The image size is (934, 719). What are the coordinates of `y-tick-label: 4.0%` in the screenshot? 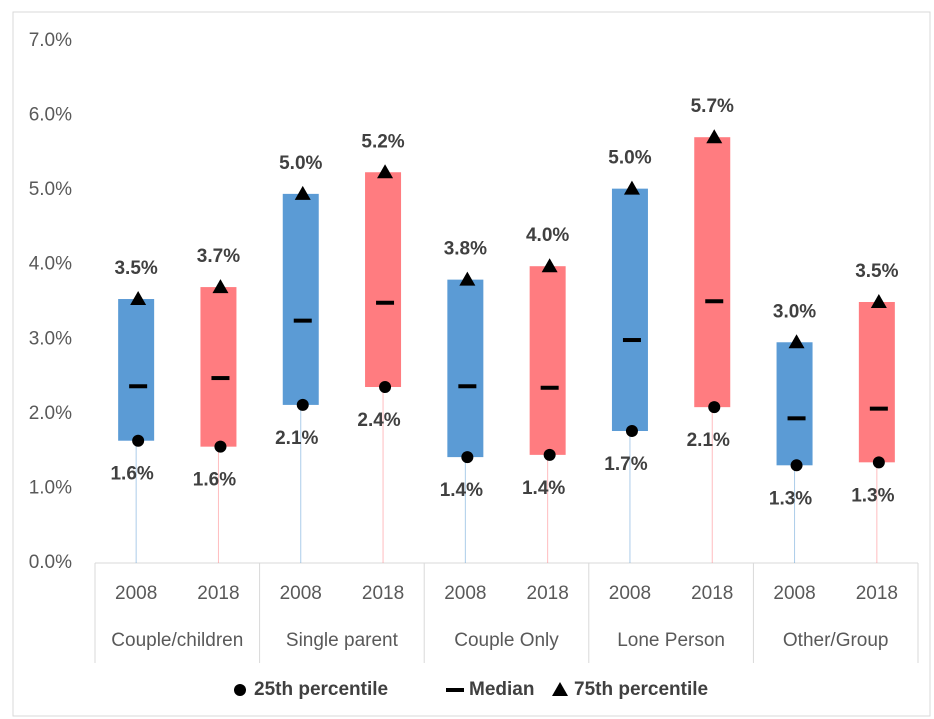 It's located at (50, 264).